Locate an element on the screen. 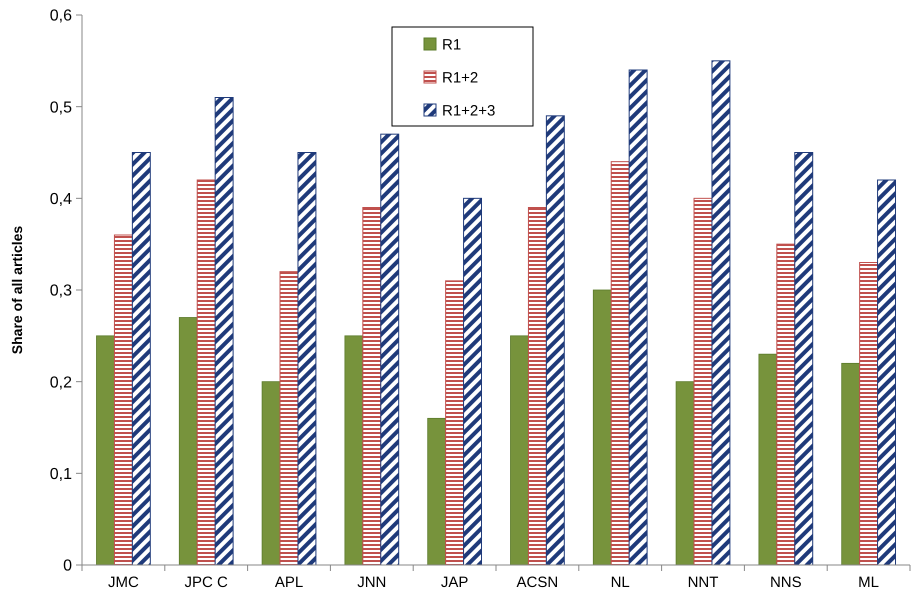  x-tick-label: NL is located at coordinates (620, 582).